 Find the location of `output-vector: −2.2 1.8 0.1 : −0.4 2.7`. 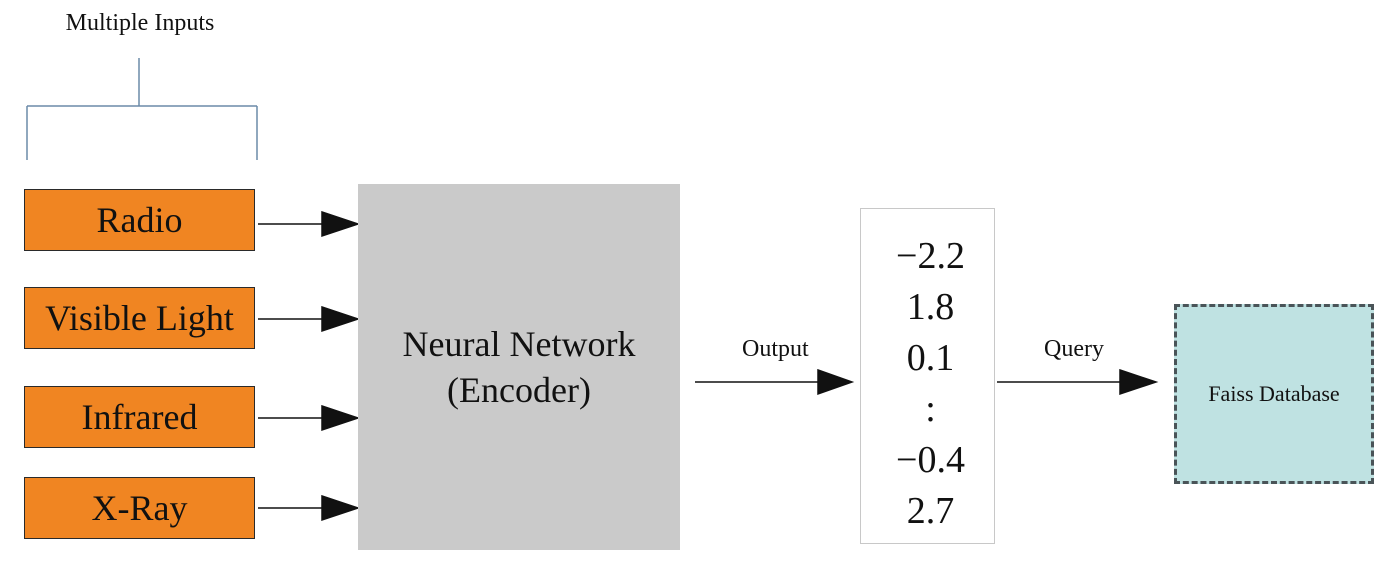

output-vector: −2.2 1.8 0.1 : −0.4 2.7 is located at coordinates (927, 376).